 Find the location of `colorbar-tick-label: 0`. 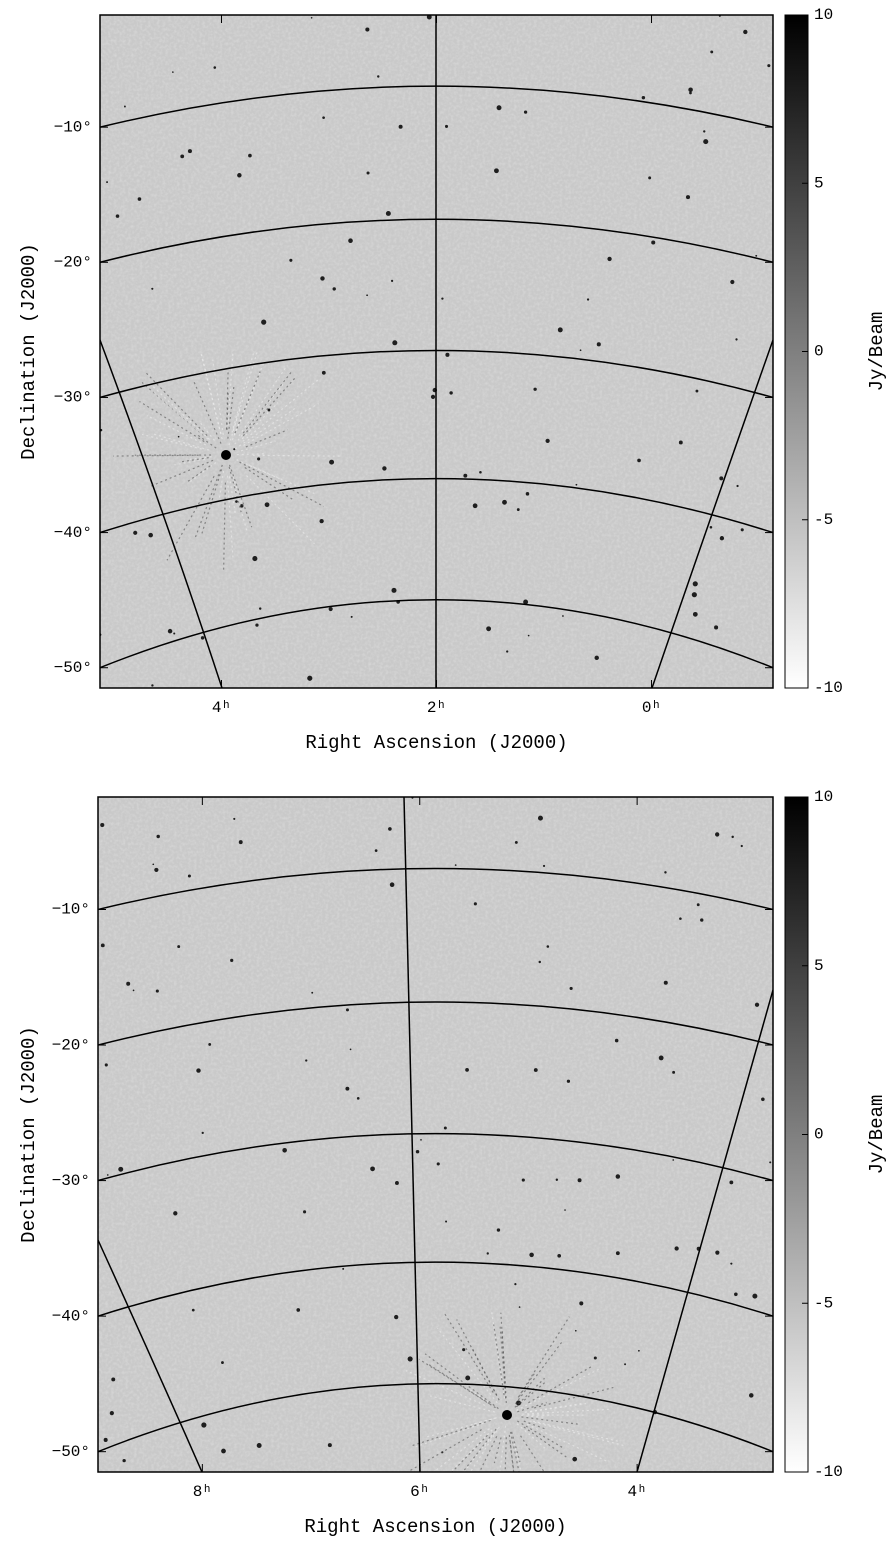

colorbar-tick-label: 0 is located at coordinates (819, 352).